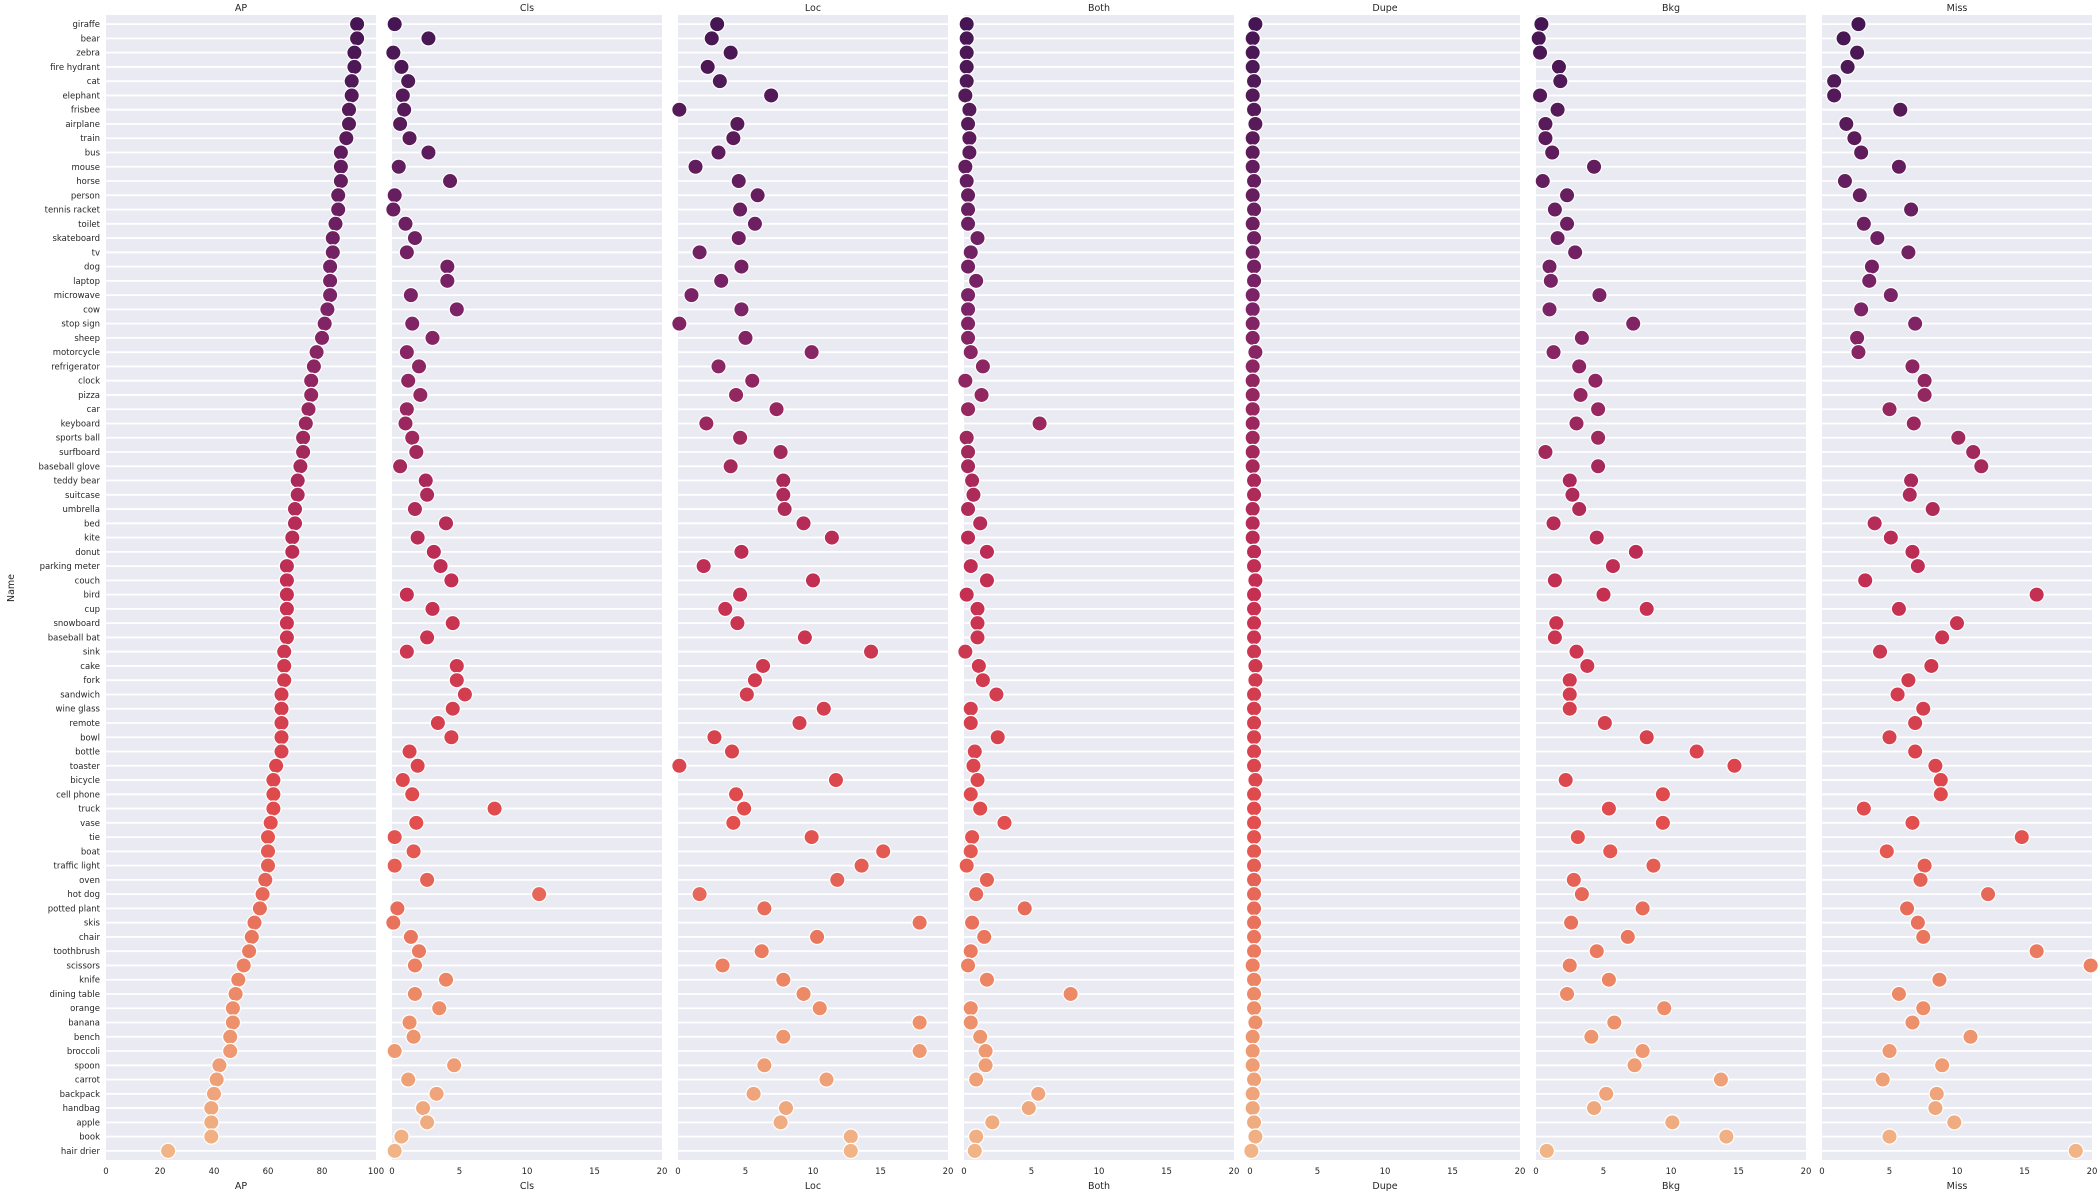 This screenshot has height=1200, width=2100. Describe the element at coordinates (89, 881) in the screenshot. I see `category-label: oven` at that location.